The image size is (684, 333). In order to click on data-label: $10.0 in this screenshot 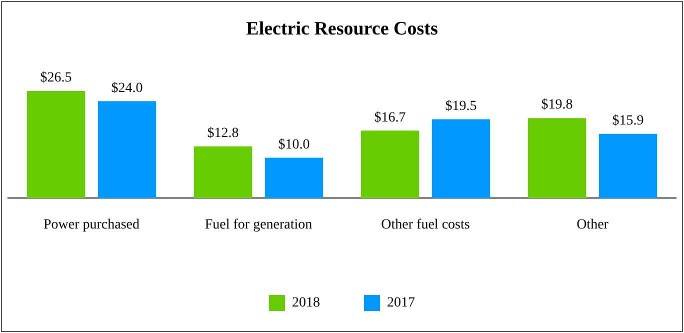, I will do `click(294, 144)`.